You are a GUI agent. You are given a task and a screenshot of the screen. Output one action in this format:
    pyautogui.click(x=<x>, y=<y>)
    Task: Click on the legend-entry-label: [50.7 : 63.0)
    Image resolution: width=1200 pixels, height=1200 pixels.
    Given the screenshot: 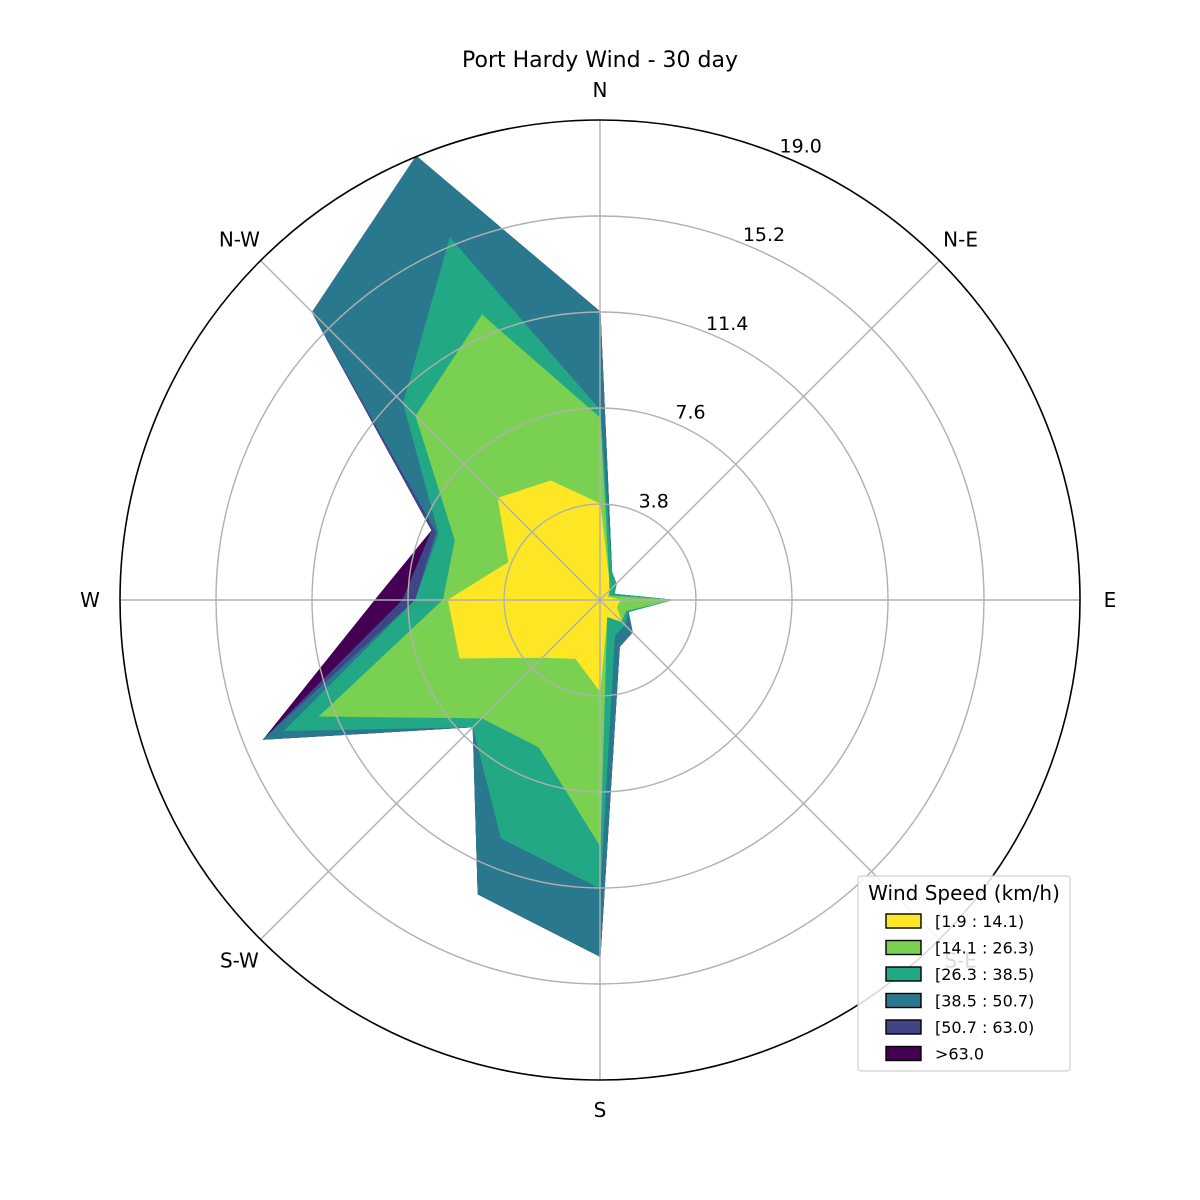 What is the action you would take?
    pyautogui.click(x=984, y=1027)
    